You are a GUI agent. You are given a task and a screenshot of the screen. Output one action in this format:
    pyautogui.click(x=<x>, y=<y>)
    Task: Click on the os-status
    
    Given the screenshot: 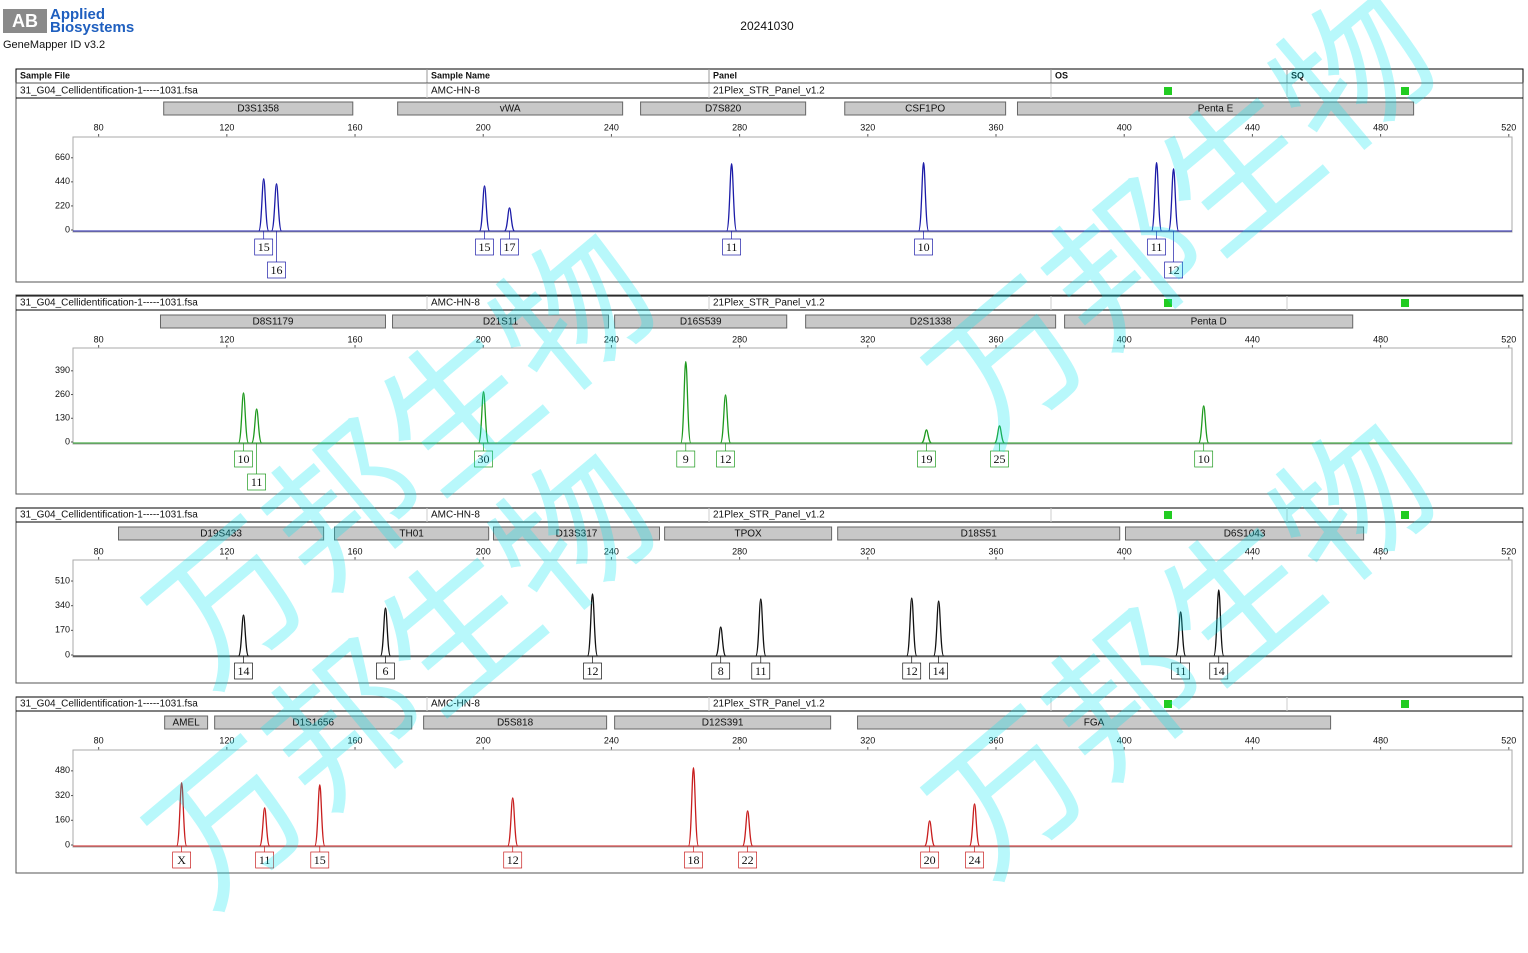 What is the action you would take?
    pyautogui.click(x=1168, y=515)
    